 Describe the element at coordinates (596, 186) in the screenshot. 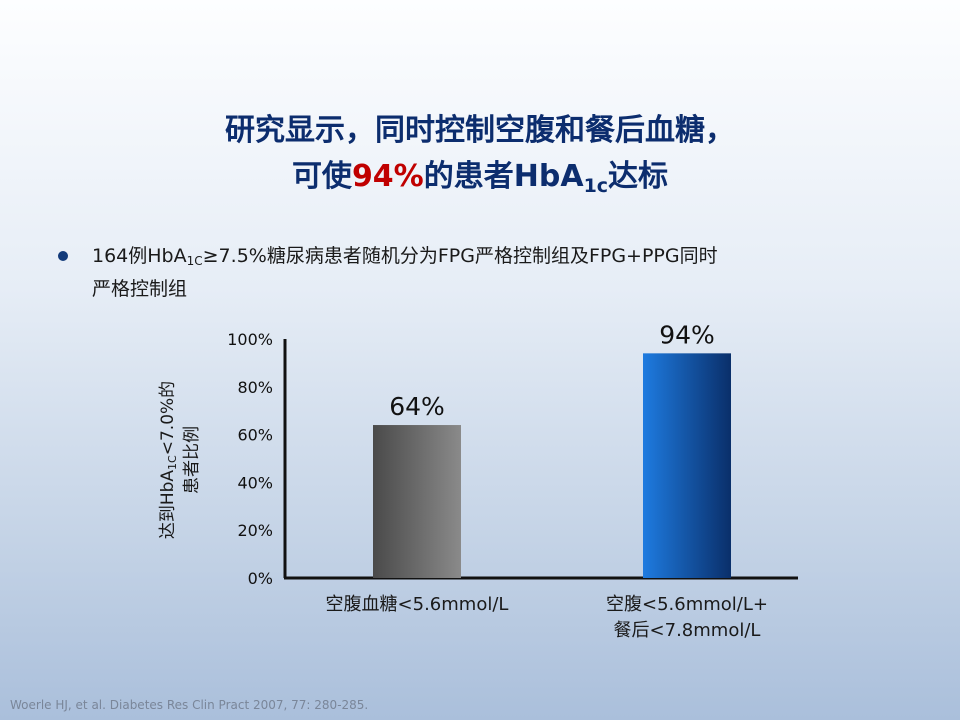

I see `title-subscript: 1c` at that location.